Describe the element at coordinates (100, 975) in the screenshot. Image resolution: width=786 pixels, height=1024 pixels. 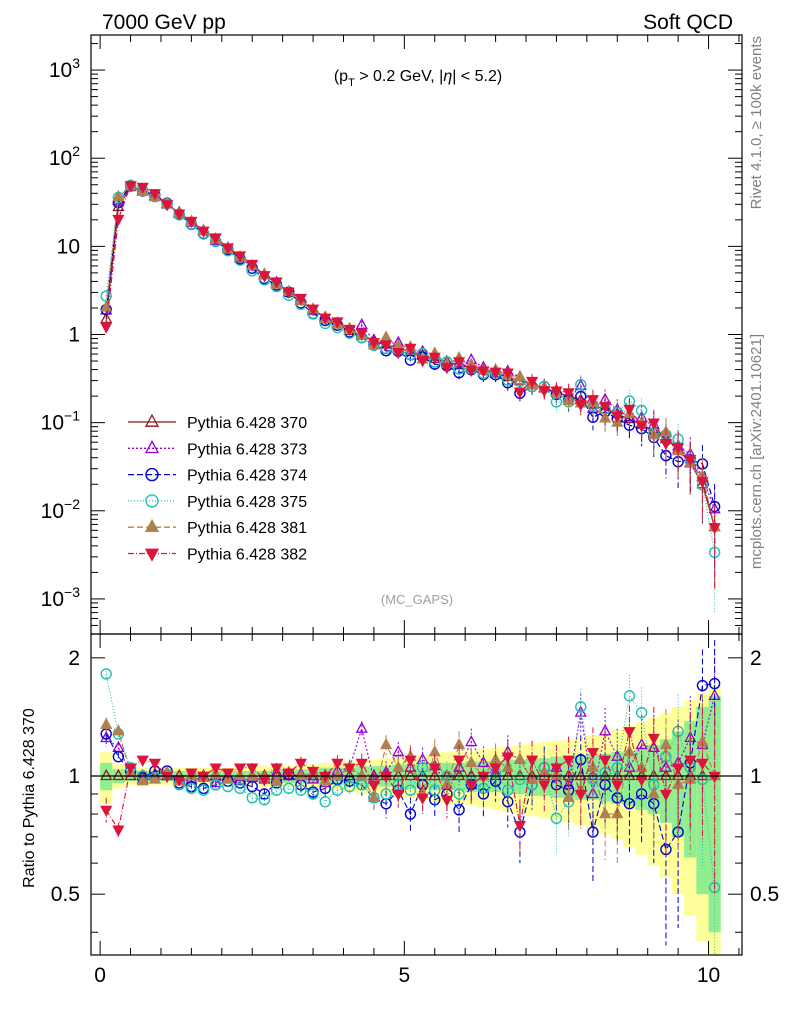
I see `x-tick-label: 0` at that location.